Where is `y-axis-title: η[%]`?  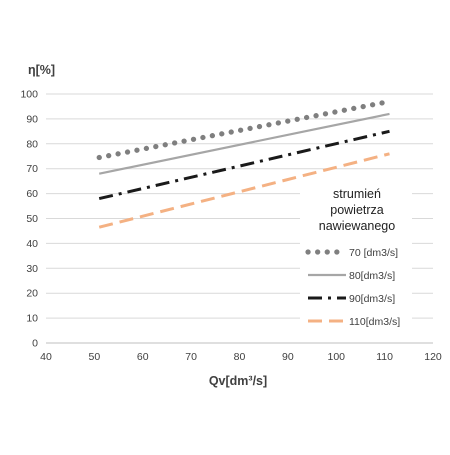
y-axis-title: η[%] is located at coordinates (41, 70).